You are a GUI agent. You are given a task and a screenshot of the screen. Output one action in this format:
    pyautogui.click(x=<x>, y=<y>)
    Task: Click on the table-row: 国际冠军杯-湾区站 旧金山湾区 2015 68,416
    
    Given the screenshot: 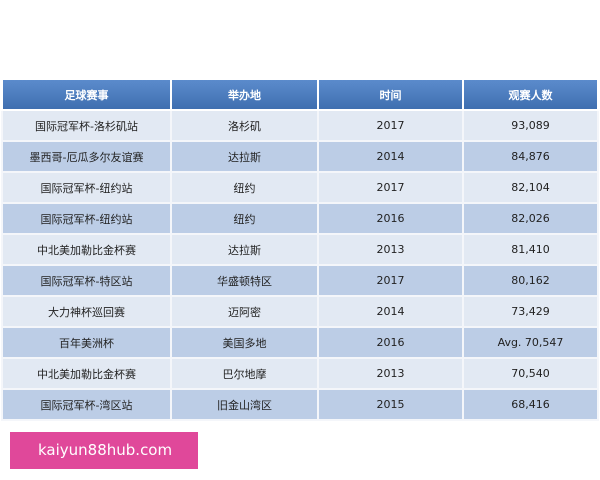 What is the action you would take?
    pyautogui.click(x=300, y=404)
    